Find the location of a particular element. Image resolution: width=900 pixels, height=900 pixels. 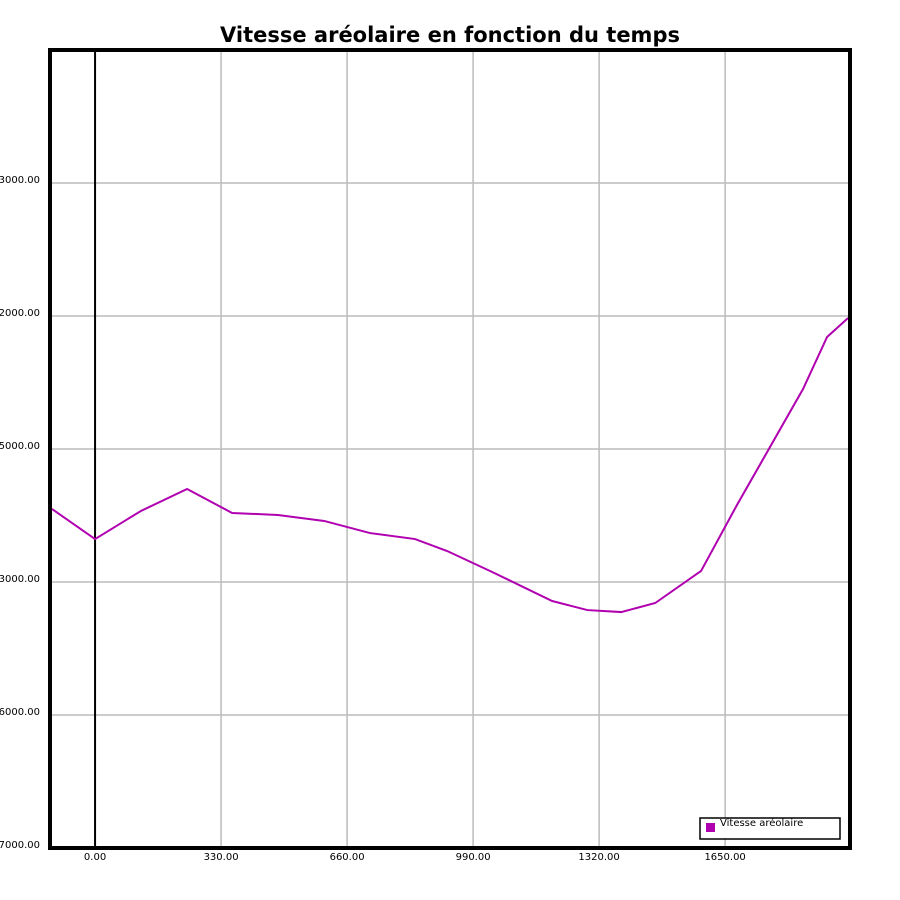

x-tick-label: 1320.00 is located at coordinates (598, 857).